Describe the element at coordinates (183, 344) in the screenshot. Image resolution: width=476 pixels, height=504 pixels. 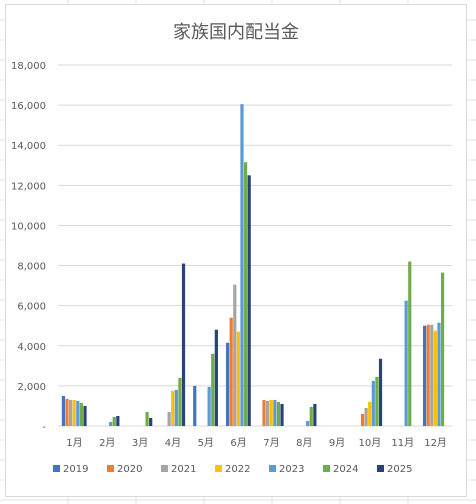
I see `bar-2025-4月` at that location.